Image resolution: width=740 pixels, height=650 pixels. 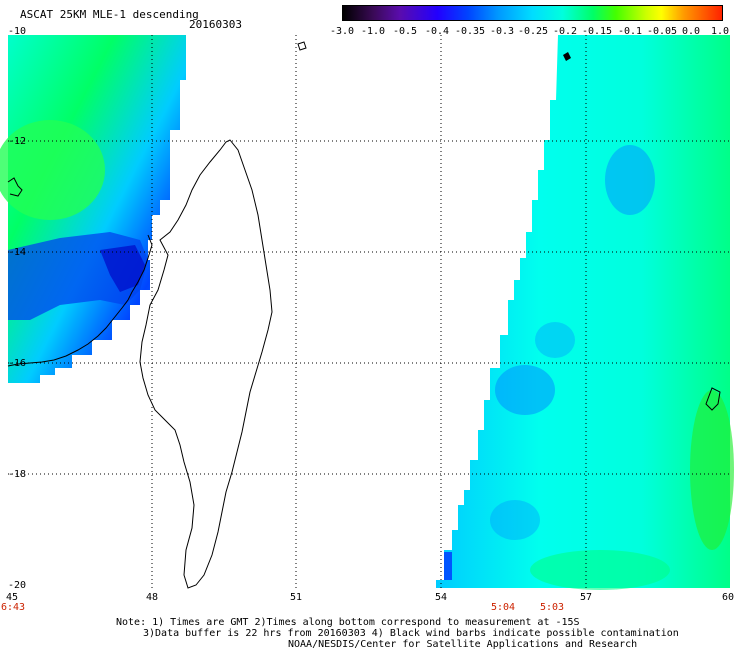 What do you see at coordinates (691, 31) in the screenshot?
I see `colorbar-label: 0.0` at bounding box center [691, 31].